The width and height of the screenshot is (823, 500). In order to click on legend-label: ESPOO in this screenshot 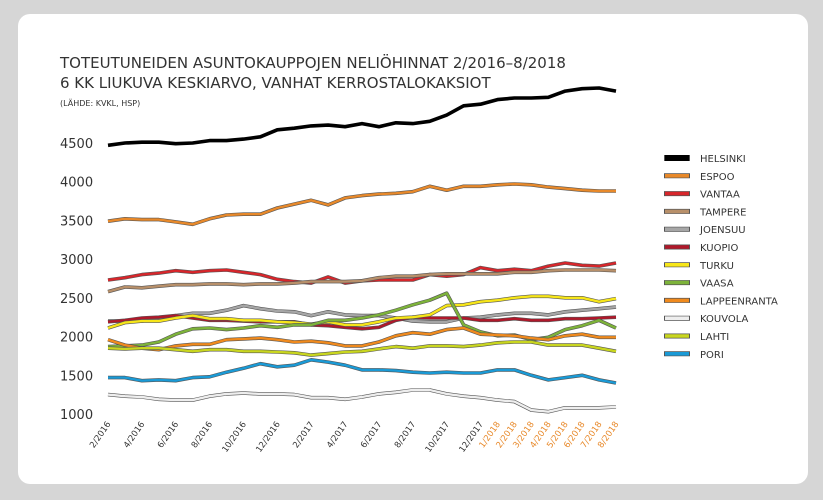, I will do `click(717, 177)`.